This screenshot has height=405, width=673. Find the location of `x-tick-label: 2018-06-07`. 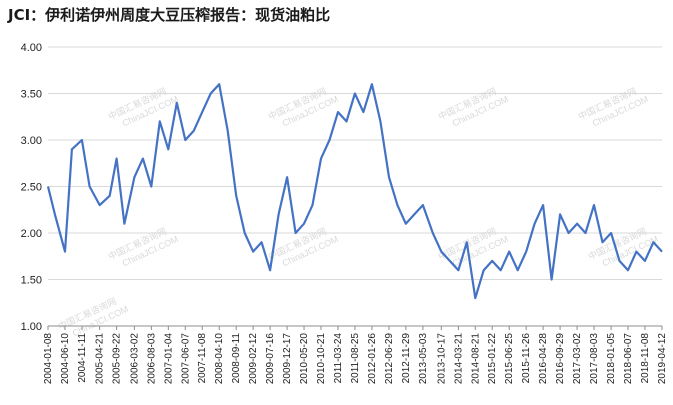

x-tick-label: 2018-06-07 is located at coordinates (628, 359).